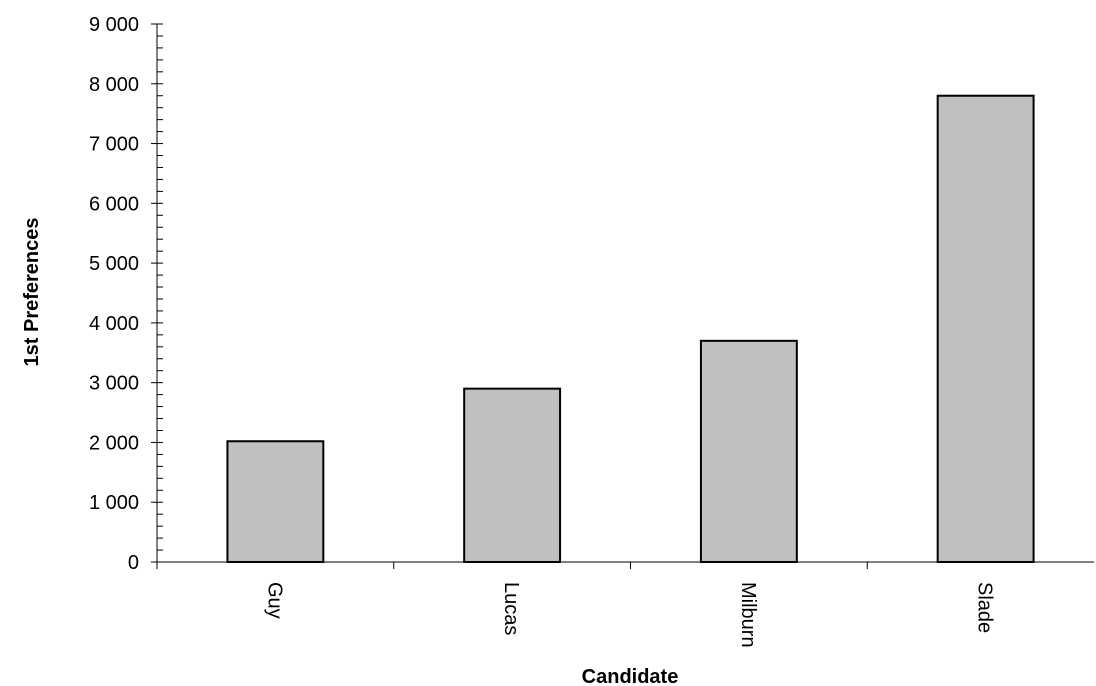 This screenshot has width=1096, height=686. What do you see at coordinates (748, 451) in the screenshot?
I see `bar-milburn` at bounding box center [748, 451].